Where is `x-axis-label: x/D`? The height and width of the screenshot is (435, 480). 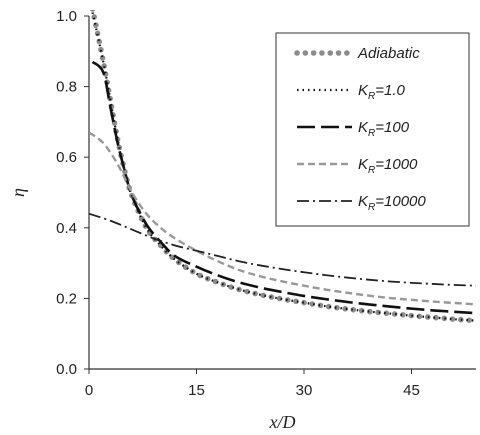 x-axis-label: x/D is located at coordinates (282, 422).